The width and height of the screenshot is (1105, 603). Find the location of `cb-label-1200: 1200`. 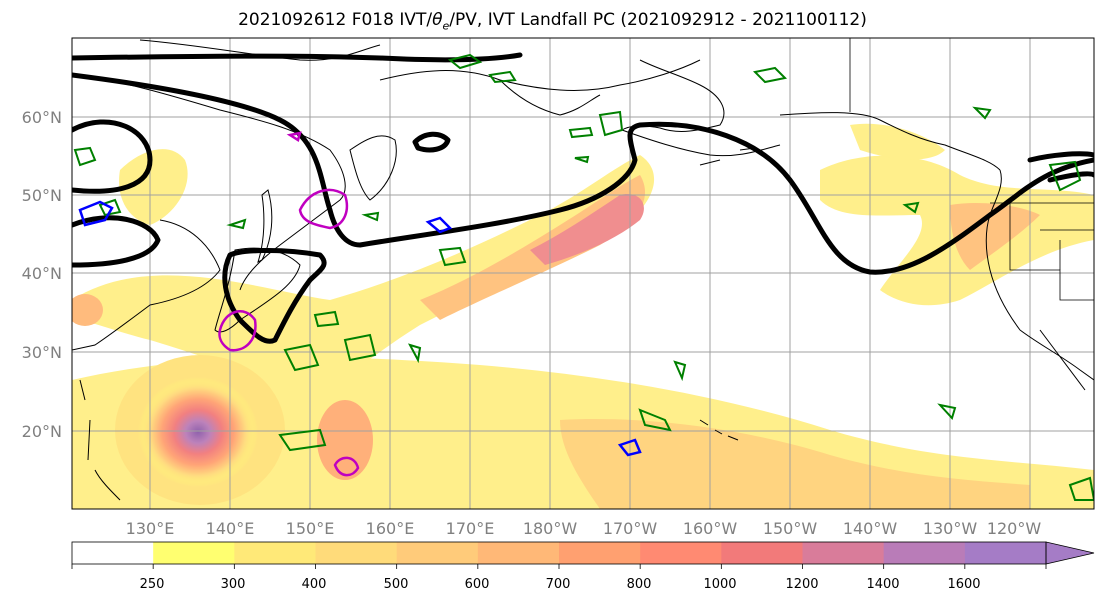

cb-label-1200: 1200 is located at coordinates (801, 584).